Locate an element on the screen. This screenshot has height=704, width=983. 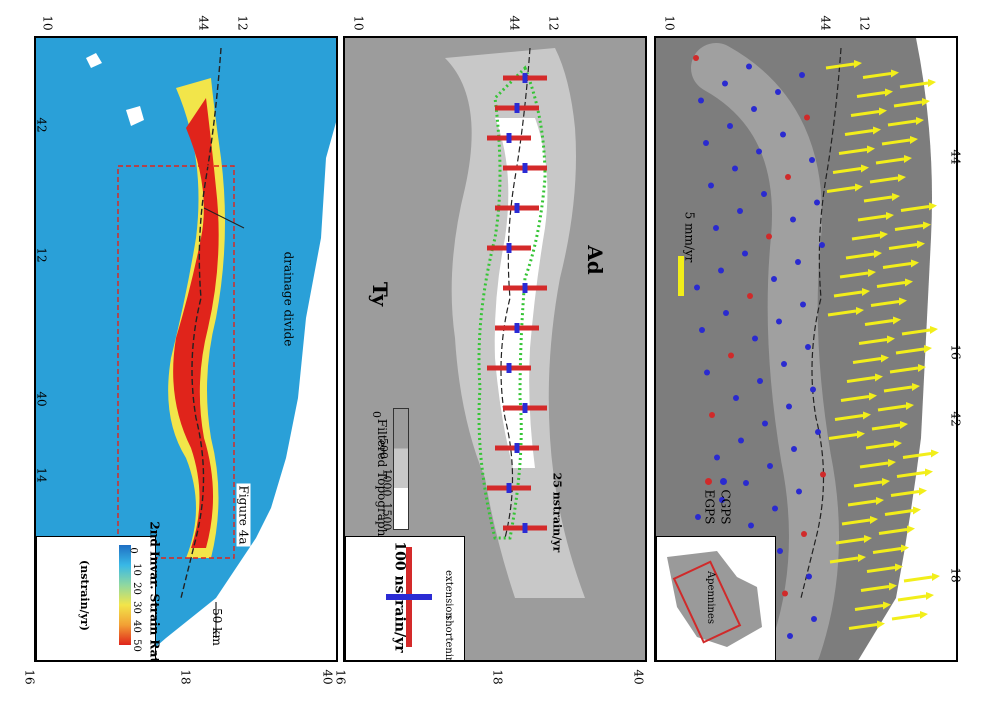
topo-legend-bar is located at coordinates (401, 469).